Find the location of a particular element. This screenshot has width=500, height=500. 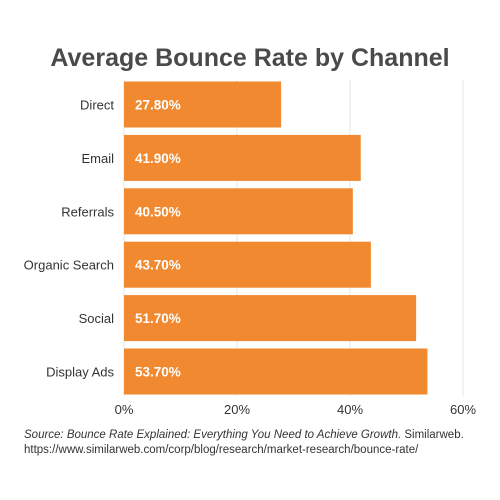

x-tick-label: 0% is located at coordinates (124, 409).